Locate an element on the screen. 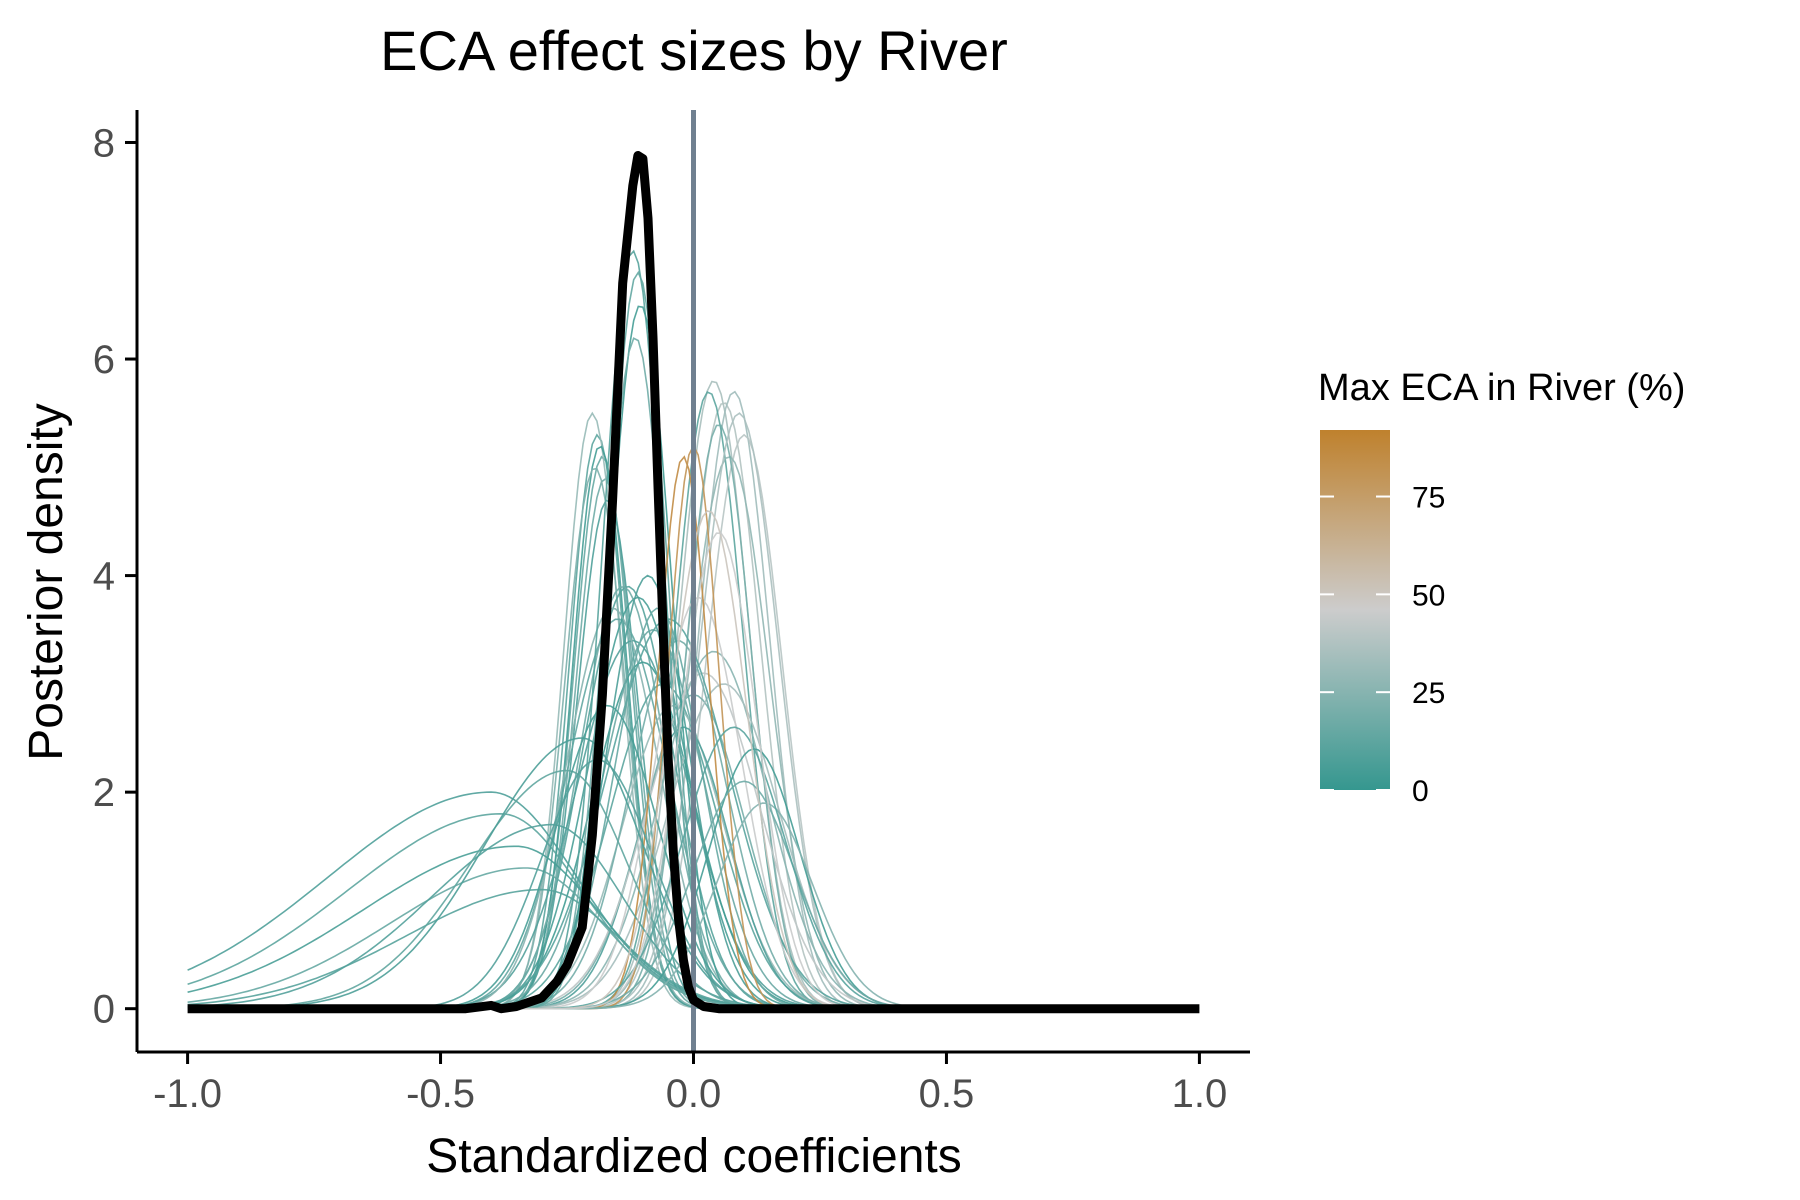  legend-ticks: 0 25 50 75 is located at coordinates (1382, 645).